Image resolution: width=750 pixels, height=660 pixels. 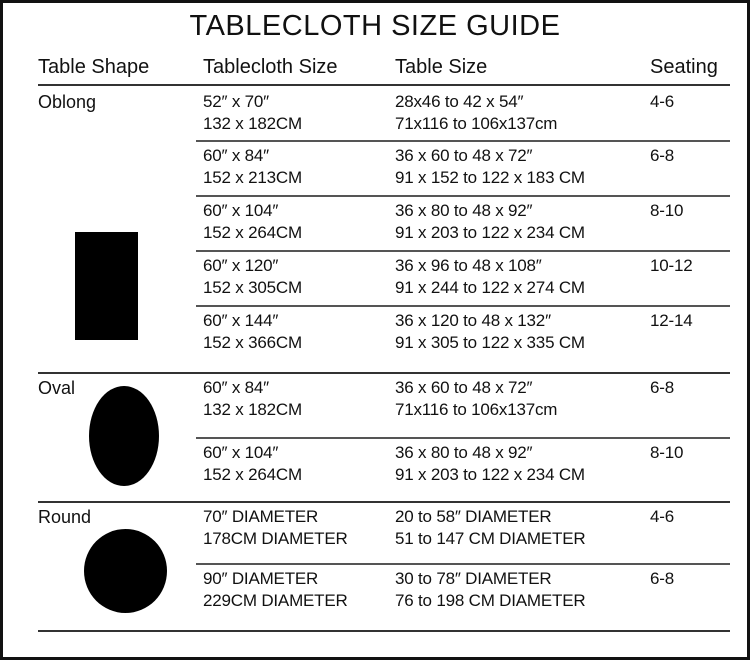 I want to click on page-title: TABLECLOTH SIZE GUIDE, so click(x=375, y=26).